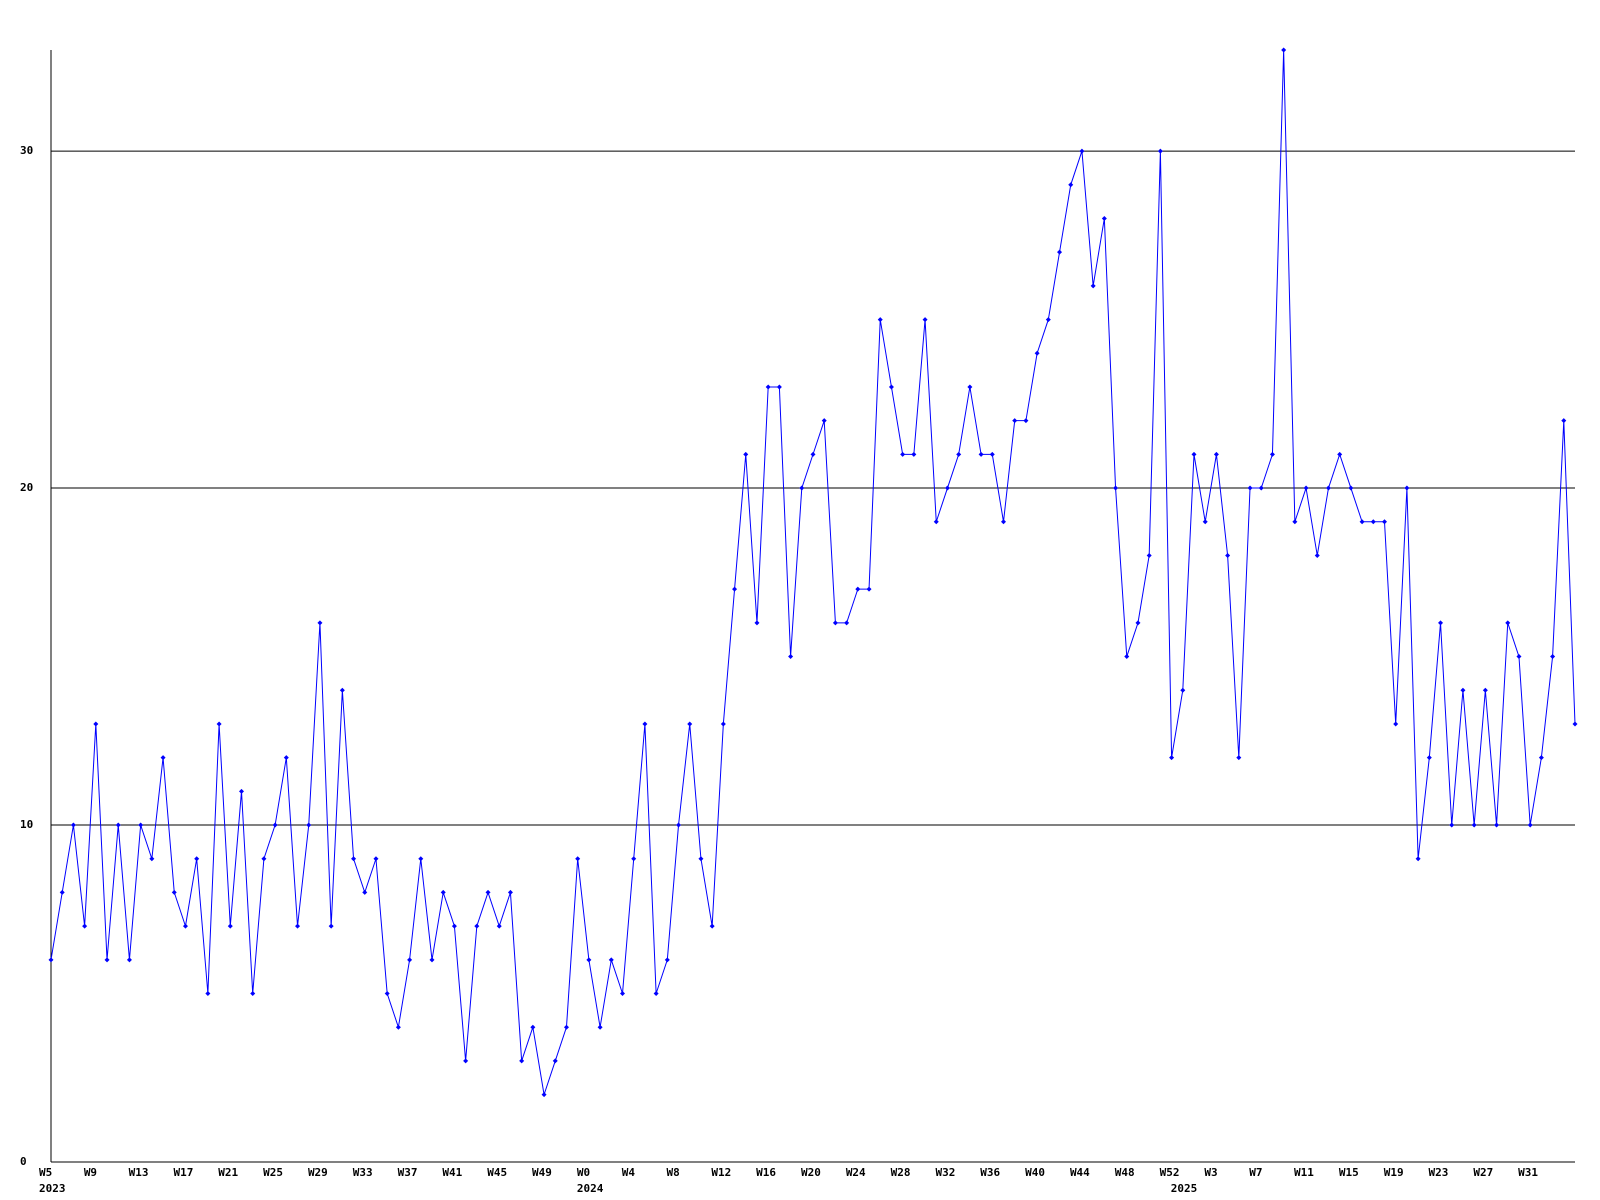 The height and width of the screenshot is (1200, 1600). I want to click on x-tick-label: W45, so click(497, 1172).